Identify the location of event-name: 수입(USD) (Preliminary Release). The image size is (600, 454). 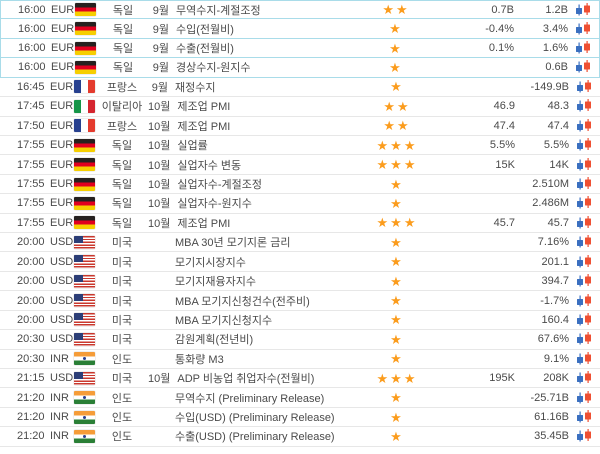
(255, 418).